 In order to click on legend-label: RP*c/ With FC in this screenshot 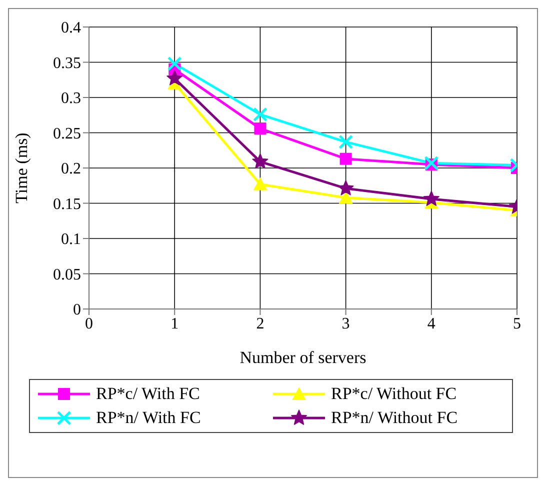, I will do `click(148, 394)`.